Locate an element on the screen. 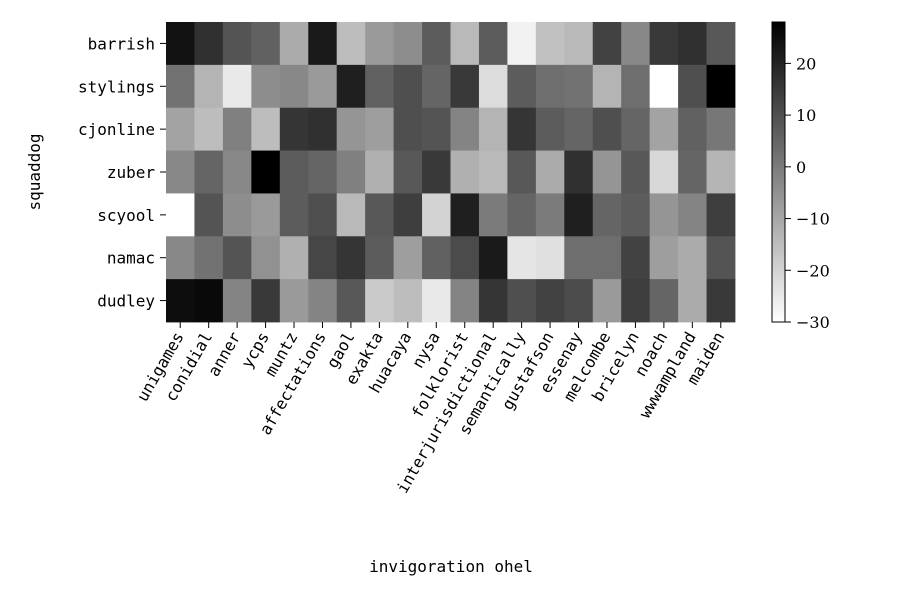 This screenshot has width=900, height=600. colorbar-tick-label: −10 is located at coordinates (813, 219).